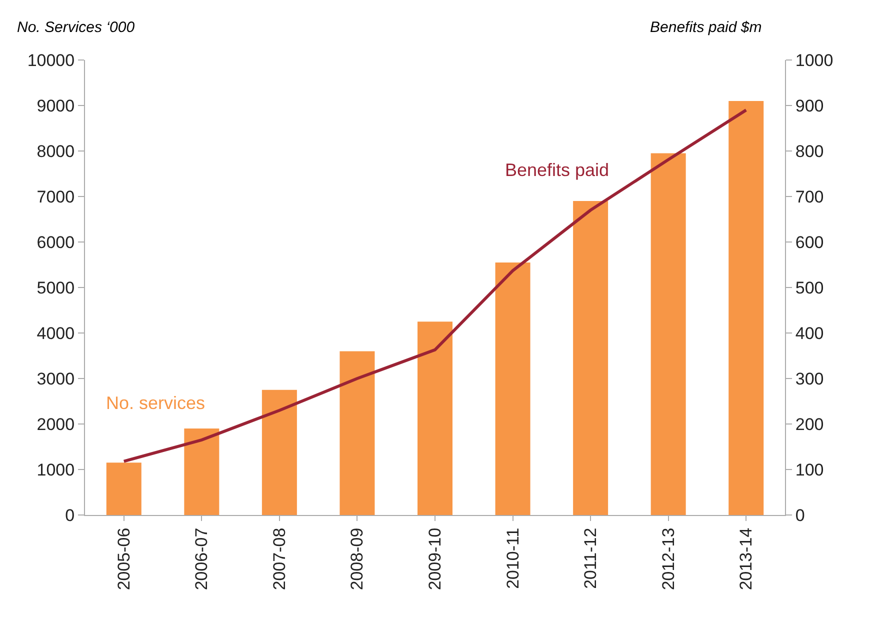 The height and width of the screenshot is (620, 870). I want to click on x-tick-label: 2007-08, so click(279, 559).